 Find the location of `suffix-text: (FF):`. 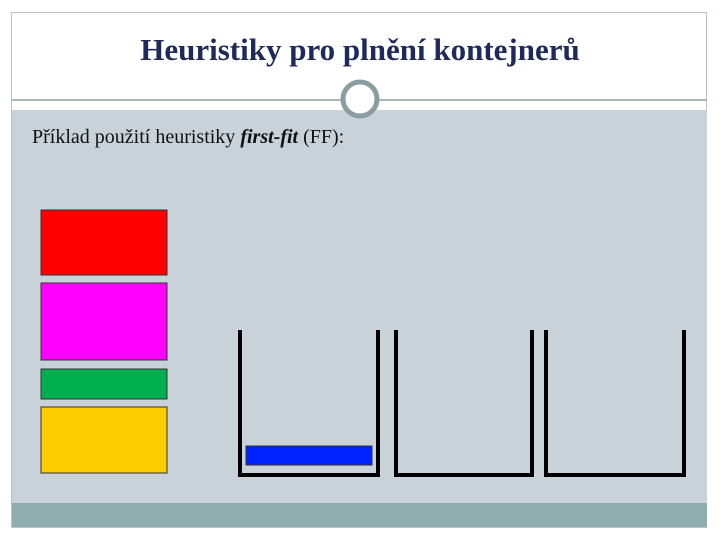

suffix-text: (FF): is located at coordinates (321, 137).